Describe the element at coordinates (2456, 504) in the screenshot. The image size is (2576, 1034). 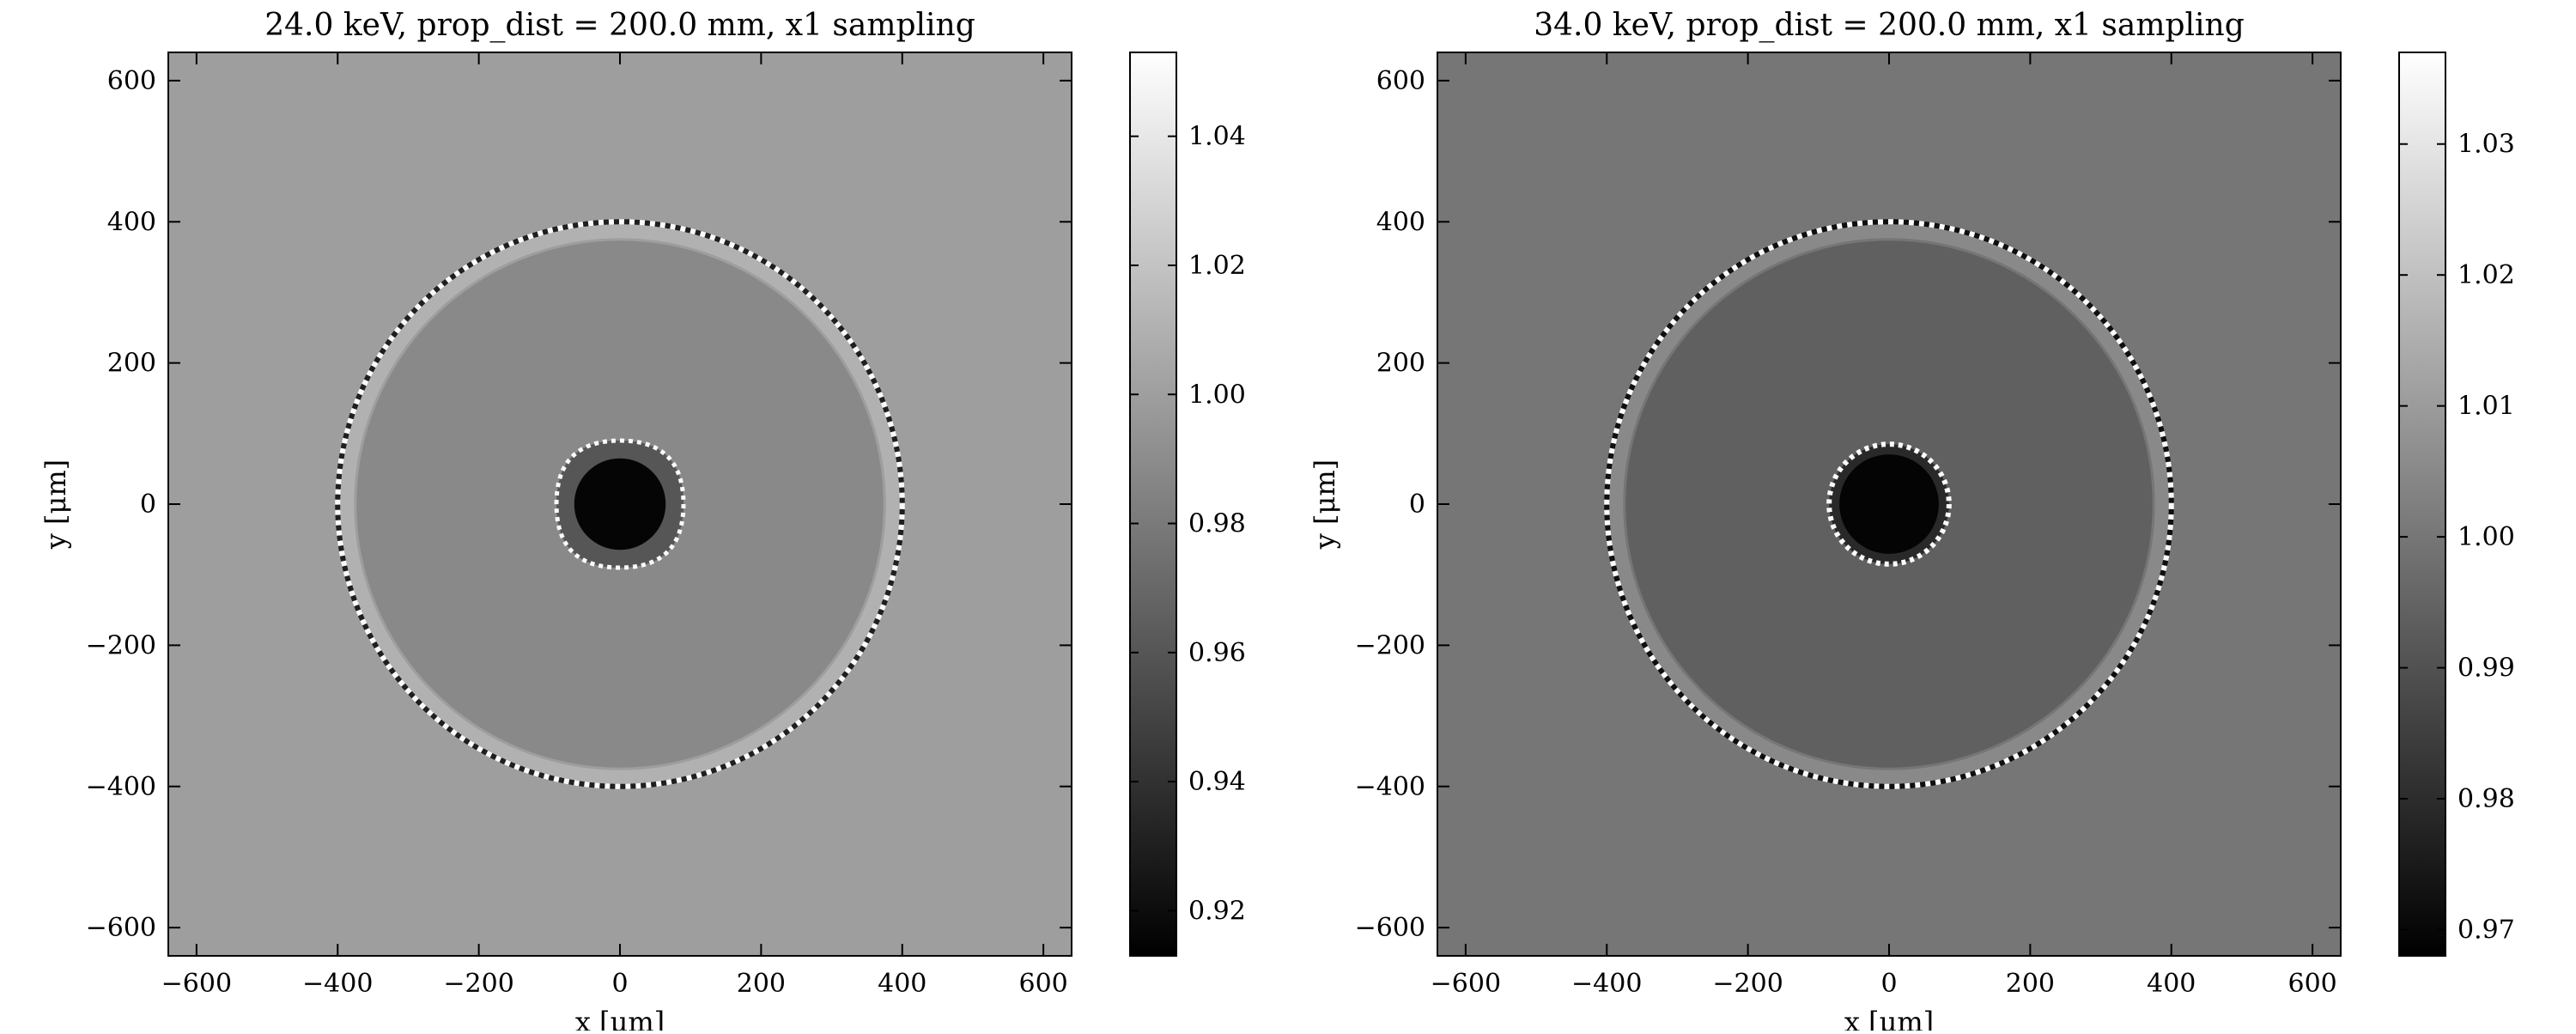
I see `colorbar: 0.97 0.98 0.99 1.00 1.01 1.02 1.03` at that location.